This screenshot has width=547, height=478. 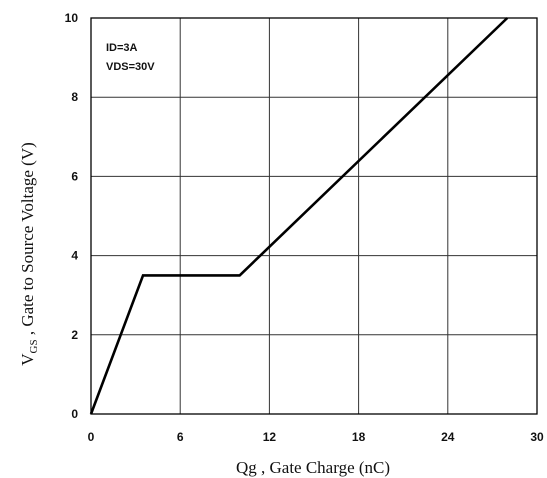 What do you see at coordinates (537, 437) in the screenshot?
I see `x-tick-label: 30` at bounding box center [537, 437].